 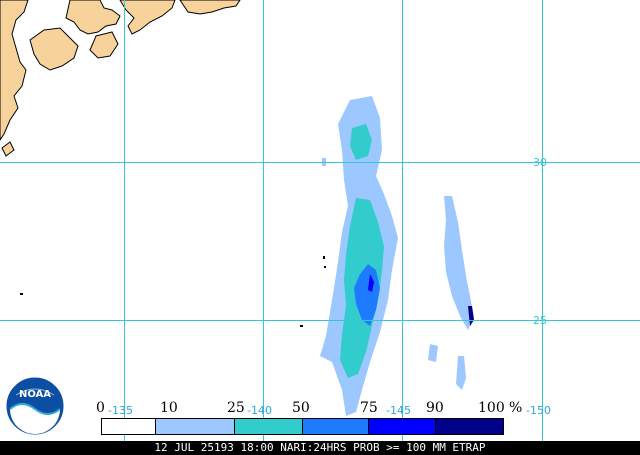 I want to click on noaa-logo: NOAA, so click(x=35, y=406).